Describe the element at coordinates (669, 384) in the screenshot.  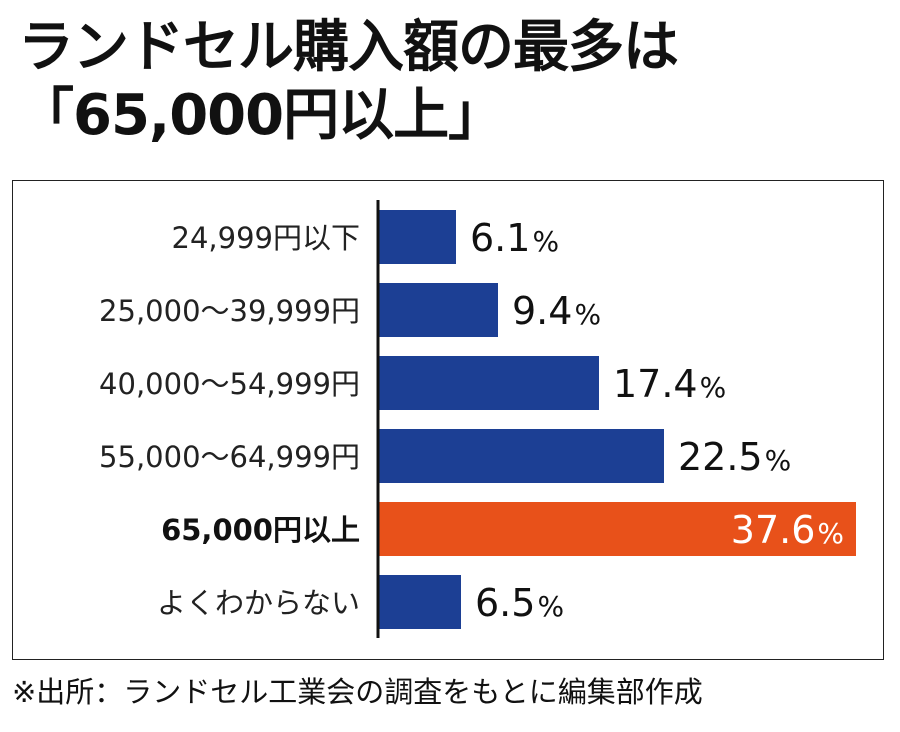
I see `value-label-3: 17.4%` at that location.